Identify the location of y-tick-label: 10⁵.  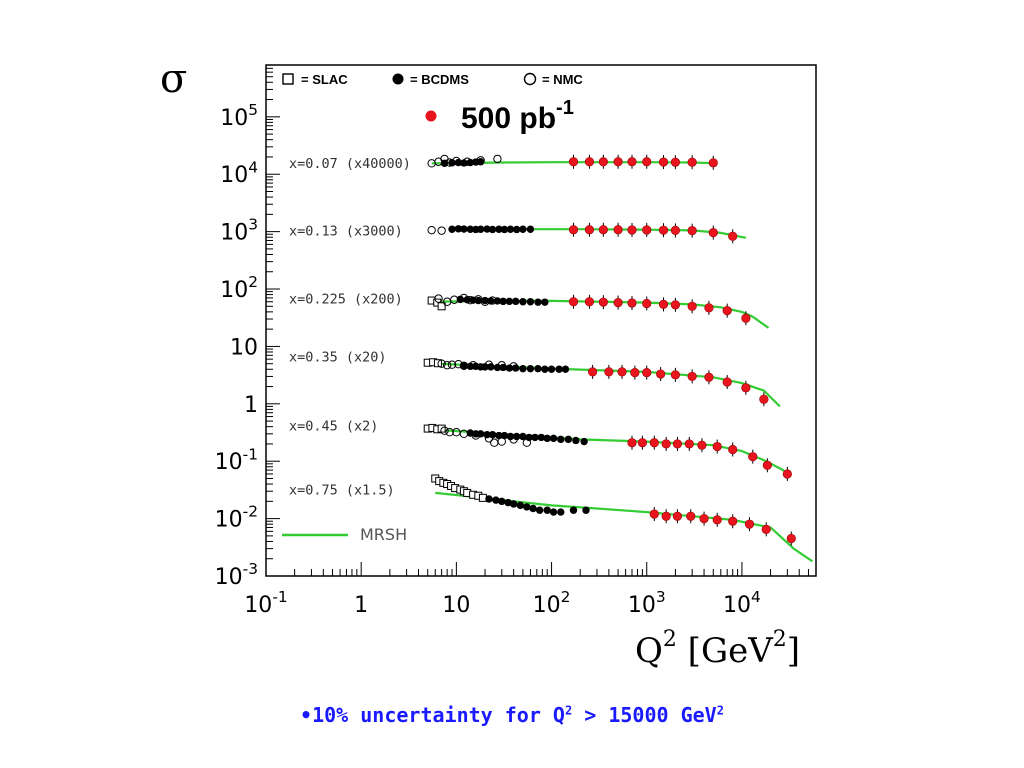
(239, 116).